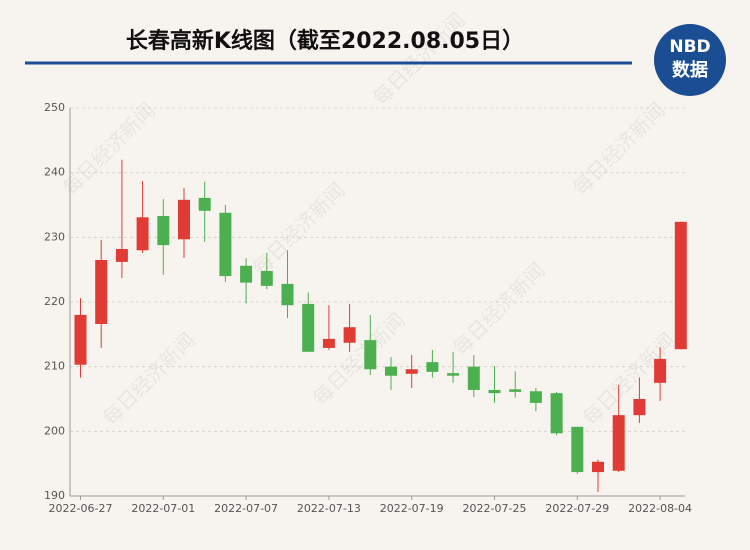 The height and width of the screenshot is (550, 750). I want to click on logo-bottom: 数据, so click(690, 70).